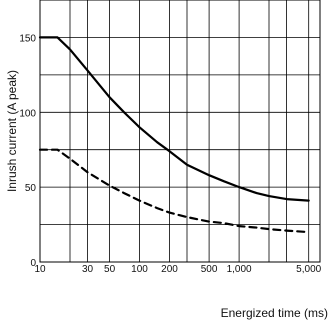  I want to click on x-tick-label: 500, so click(209, 269).